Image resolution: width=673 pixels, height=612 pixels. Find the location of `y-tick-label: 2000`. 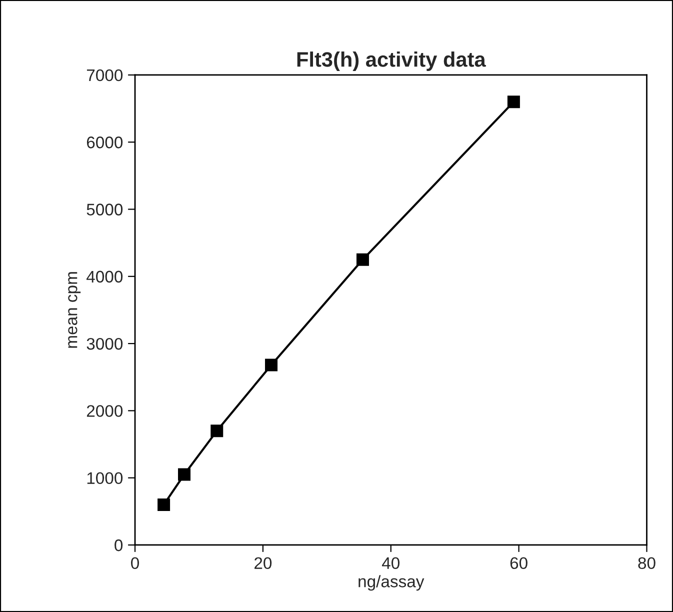

y-tick-label: 2000 is located at coordinates (104, 411).